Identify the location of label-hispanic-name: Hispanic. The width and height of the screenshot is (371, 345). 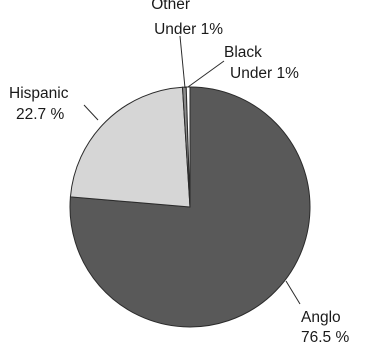
(39, 93).